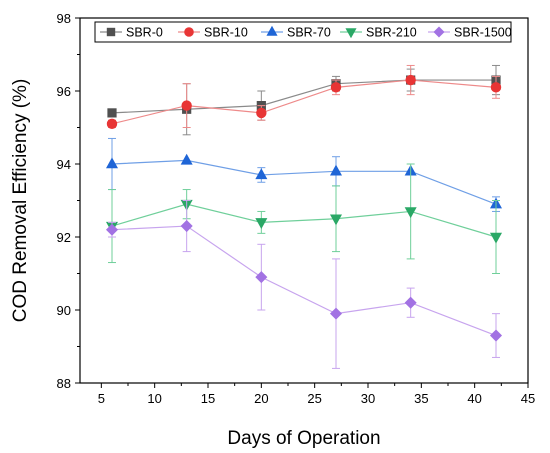 The image size is (550, 453). What do you see at coordinates (309, 33) in the screenshot?
I see `legend-label: SBR-70` at bounding box center [309, 33].